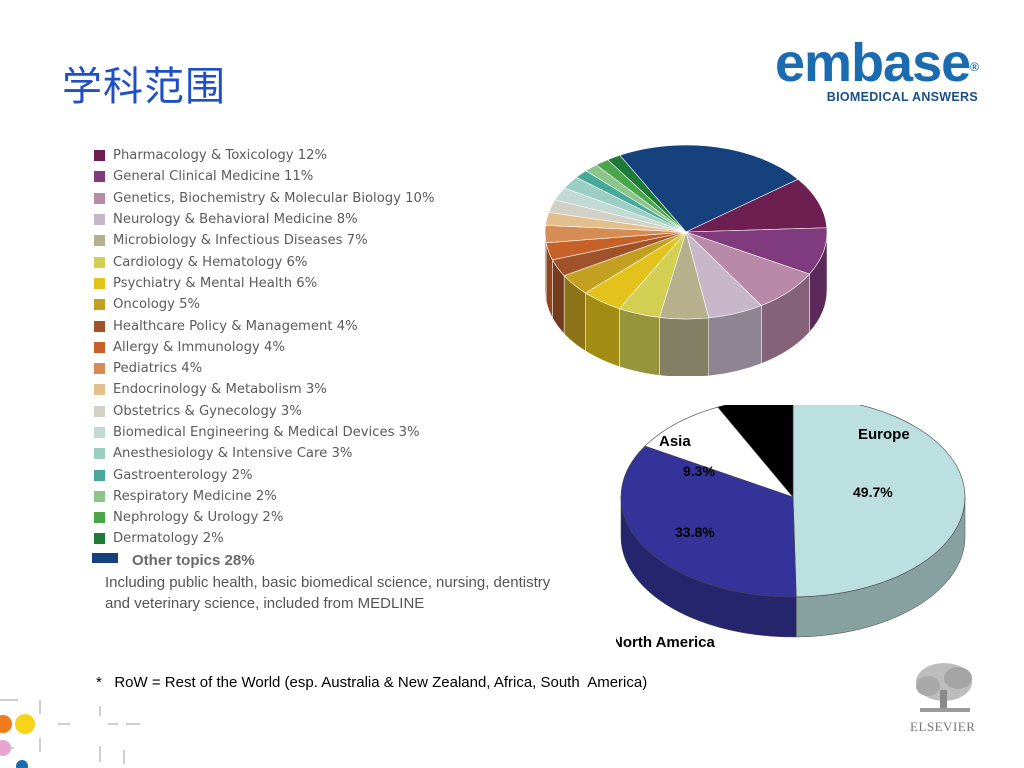 This screenshot has height=768, width=1024. What do you see at coordinates (6, 724) in the screenshot?
I see `deco-orange-dot` at bounding box center [6, 724].